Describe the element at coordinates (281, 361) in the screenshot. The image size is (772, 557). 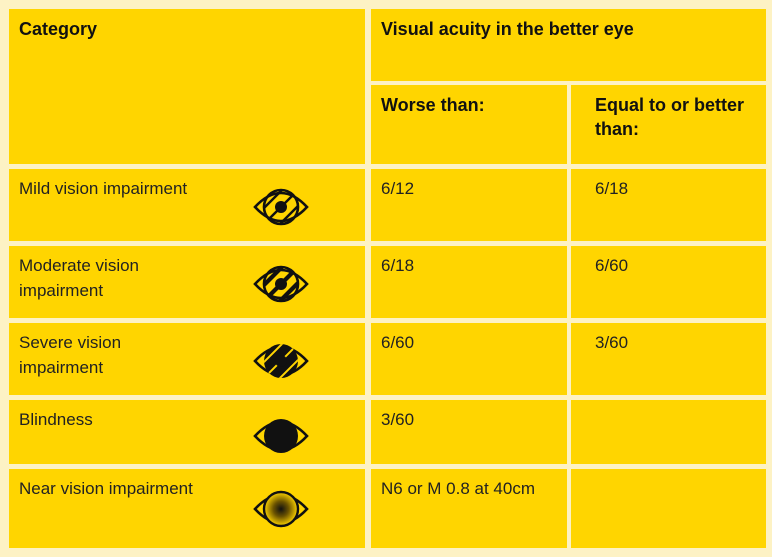
I see `eye-severe-impairment-icon` at that location.